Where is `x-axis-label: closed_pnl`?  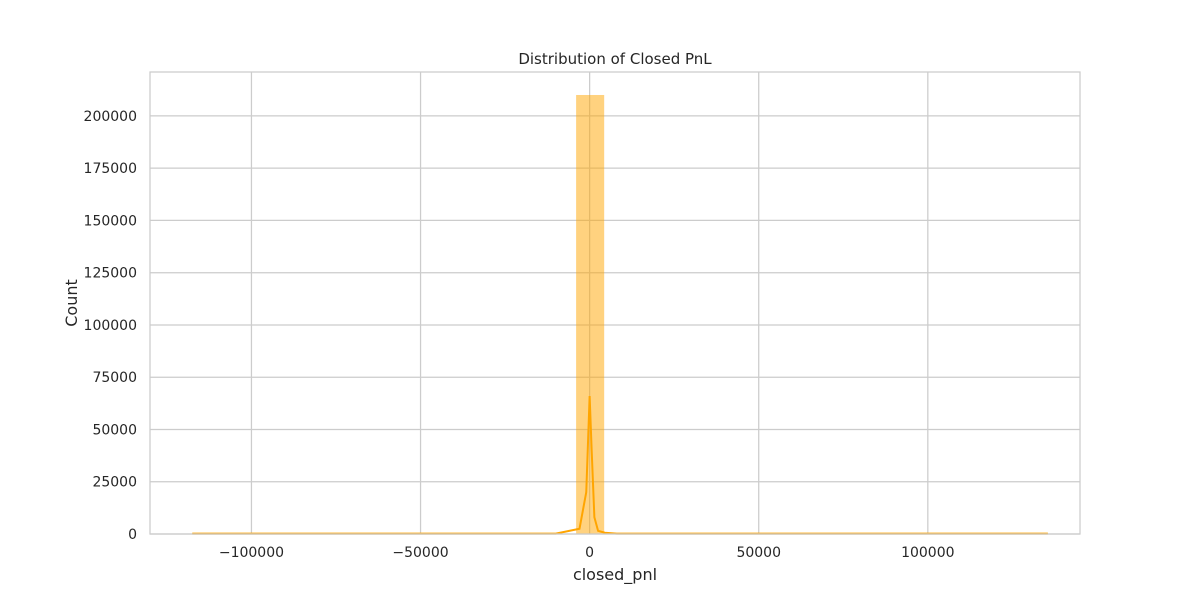
x-axis-label: closed_pnl is located at coordinates (615, 575).